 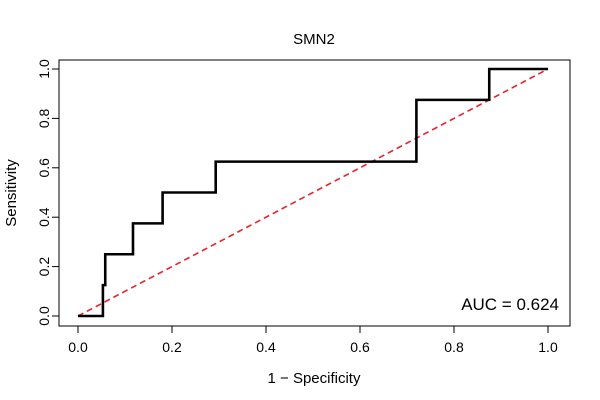 What do you see at coordinates (548, 347) in the screenshot?
I see `x-tick-label: 1.0` at bounding box center [548, 347].